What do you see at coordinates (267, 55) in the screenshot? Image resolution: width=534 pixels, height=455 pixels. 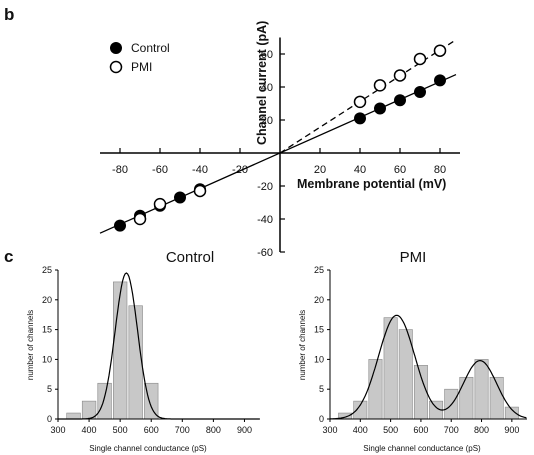 I see `iv-y-tick-label: 60` at bounding box center [267, 55].